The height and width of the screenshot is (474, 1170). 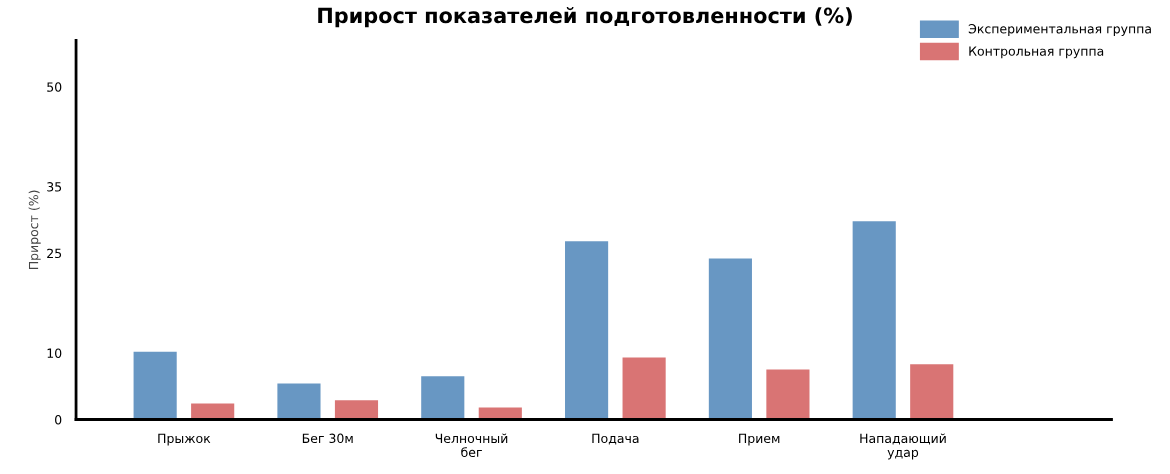 What do you see at coordinates (903, 446) in the screenshot?
I see `x-tick-label: Нападающий удар` at bounding box center [903, 446].